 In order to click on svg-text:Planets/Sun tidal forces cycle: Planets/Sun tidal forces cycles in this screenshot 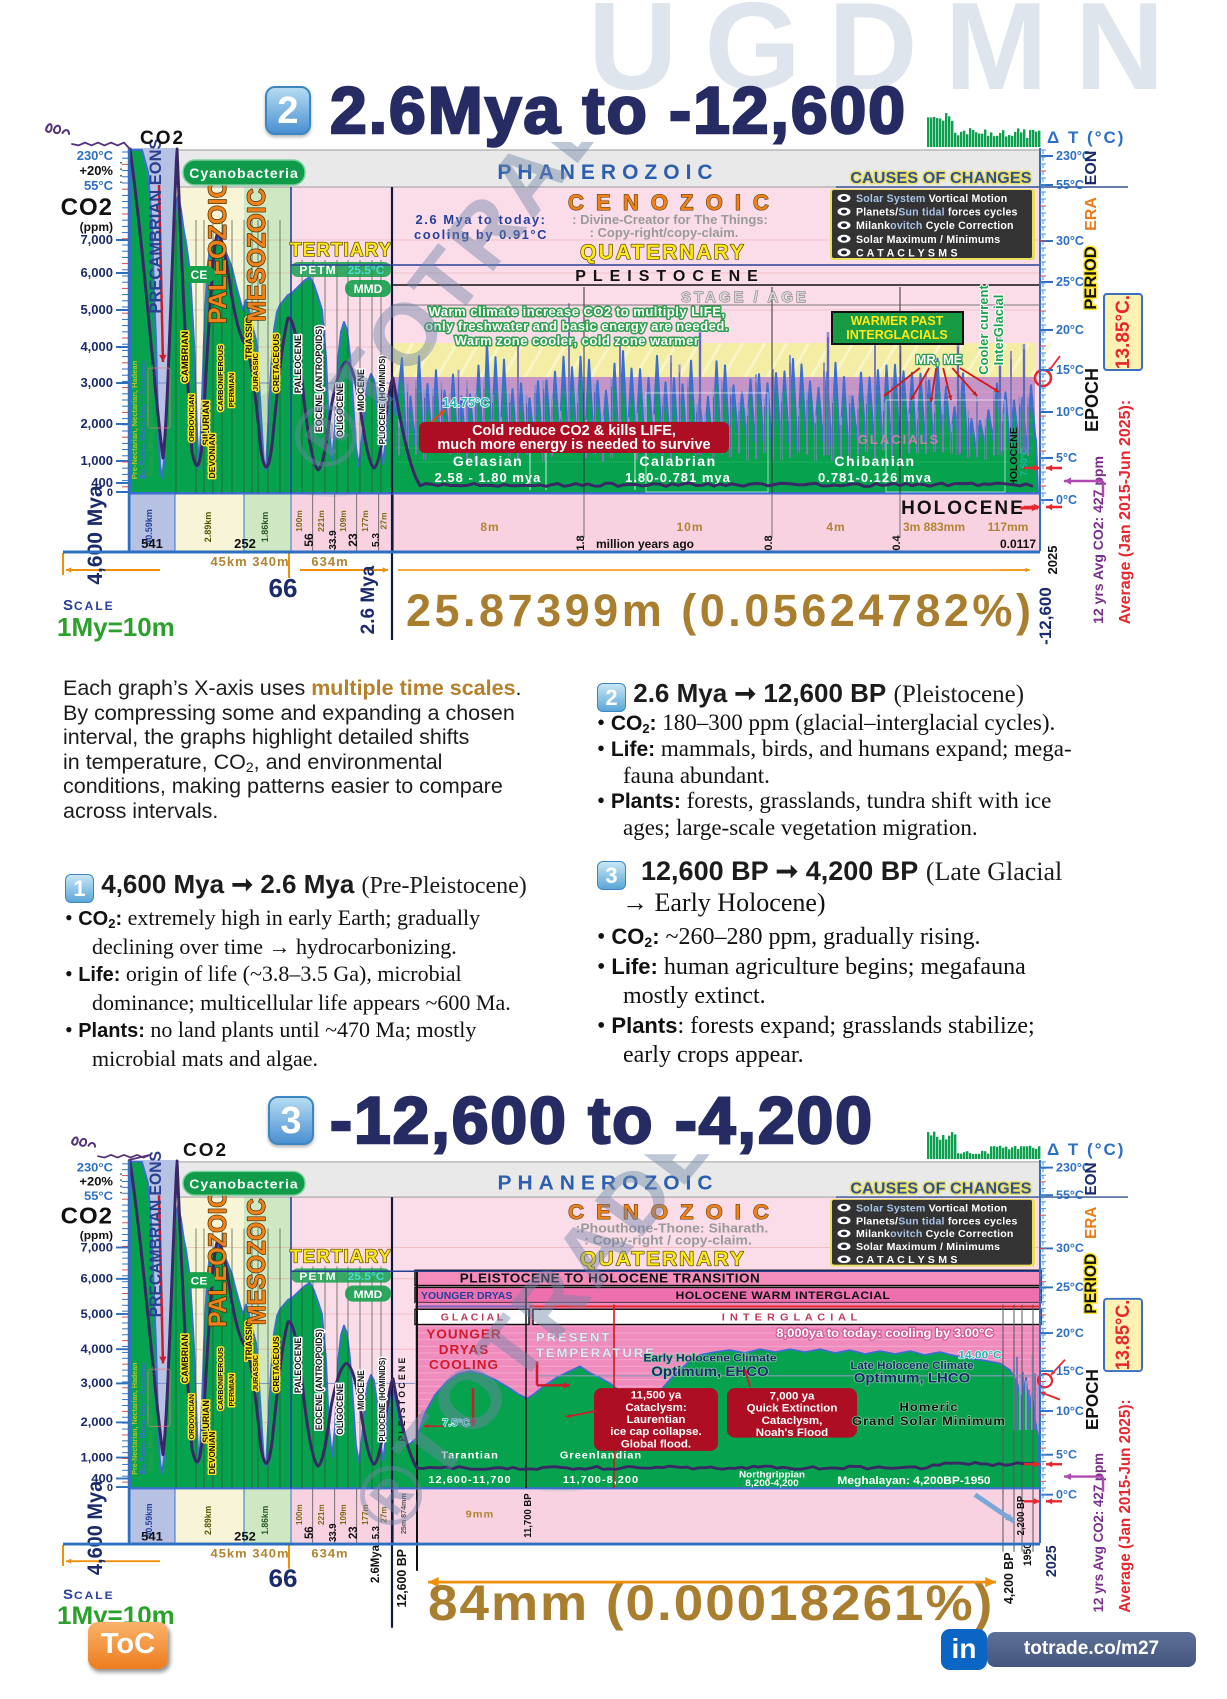, I will do `click(937, 213)`.